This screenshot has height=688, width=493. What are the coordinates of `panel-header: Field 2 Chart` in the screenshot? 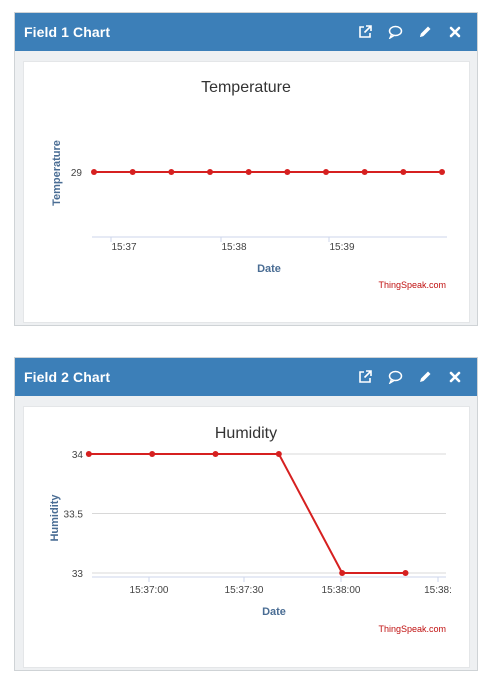 It's located at (246, 377).